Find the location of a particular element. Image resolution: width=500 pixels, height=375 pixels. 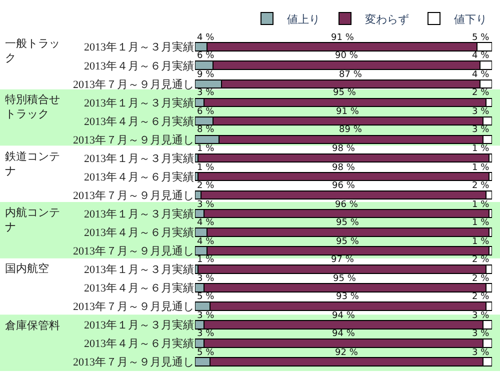

text: 国内航空 is located at coordinates (27, 268).